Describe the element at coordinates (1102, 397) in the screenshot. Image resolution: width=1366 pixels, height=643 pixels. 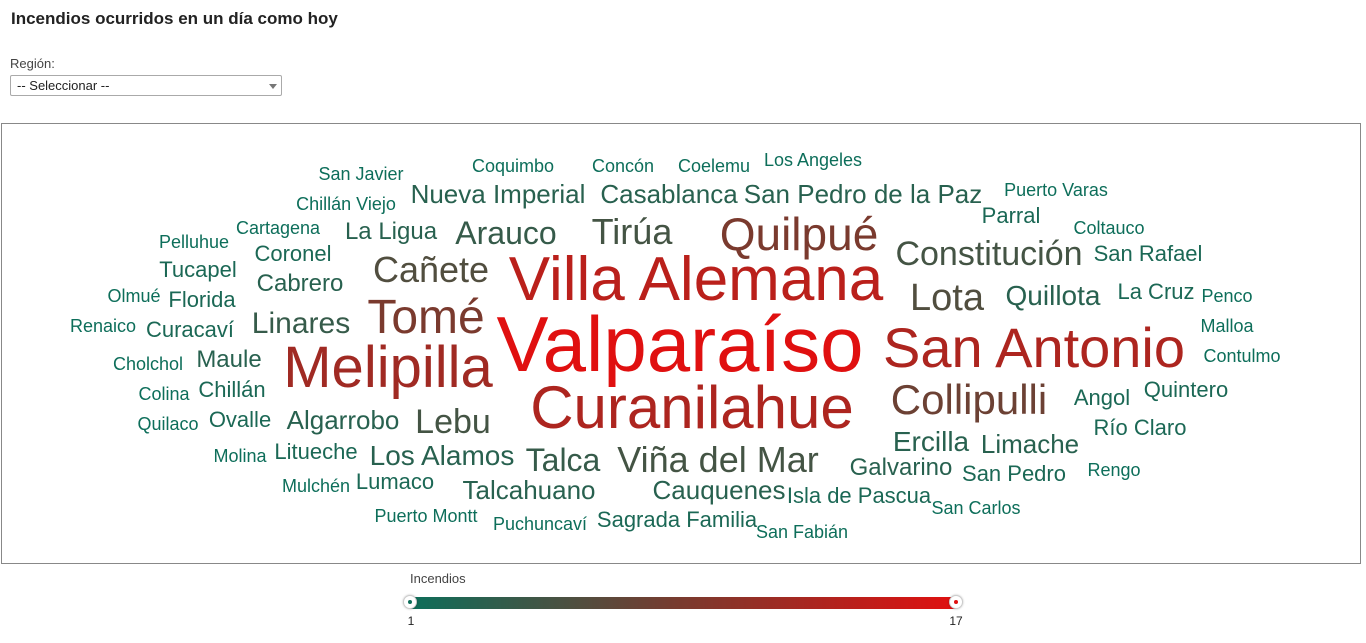
I see `cloud-word: Angol` at that location.